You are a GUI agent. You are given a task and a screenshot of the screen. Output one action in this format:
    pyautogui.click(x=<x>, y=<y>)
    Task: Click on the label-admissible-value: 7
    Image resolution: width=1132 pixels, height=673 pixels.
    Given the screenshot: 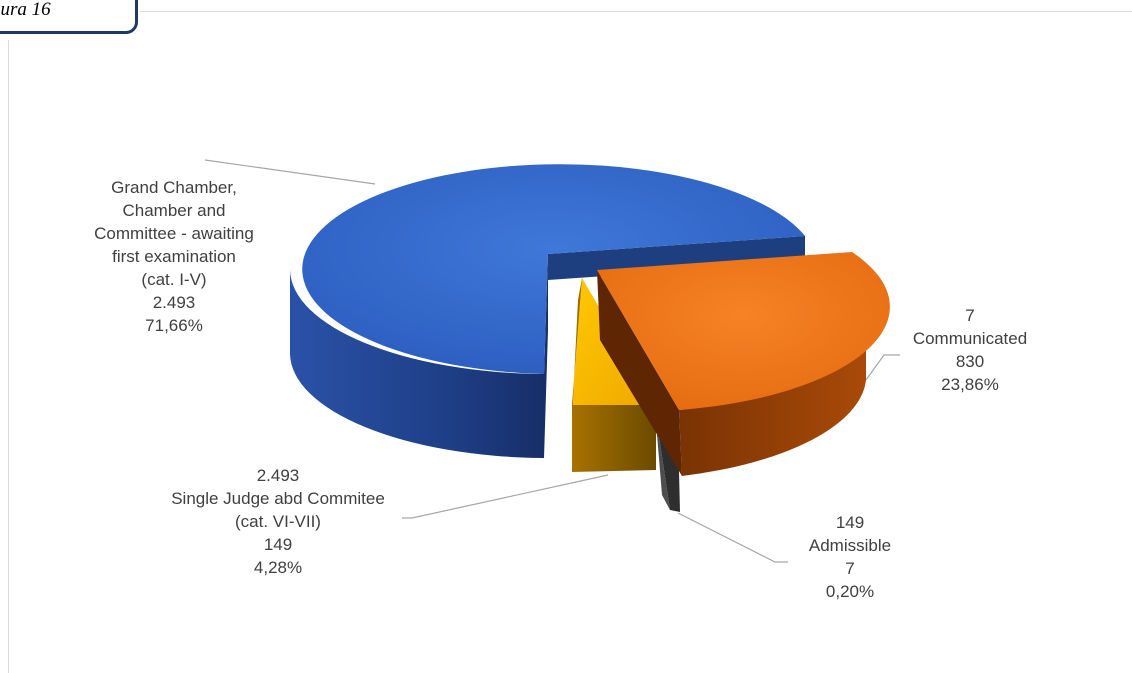 What is the action you would take?
    pyautogui.click(x=850, y=568)
    